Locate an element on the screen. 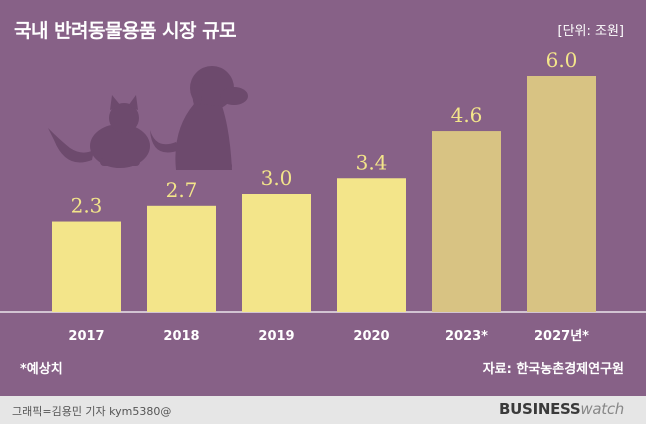  footer-bar: 그래픽=김용민 기자 kym5380@ BUSINESSwatch is located at coordinates (323, 410).